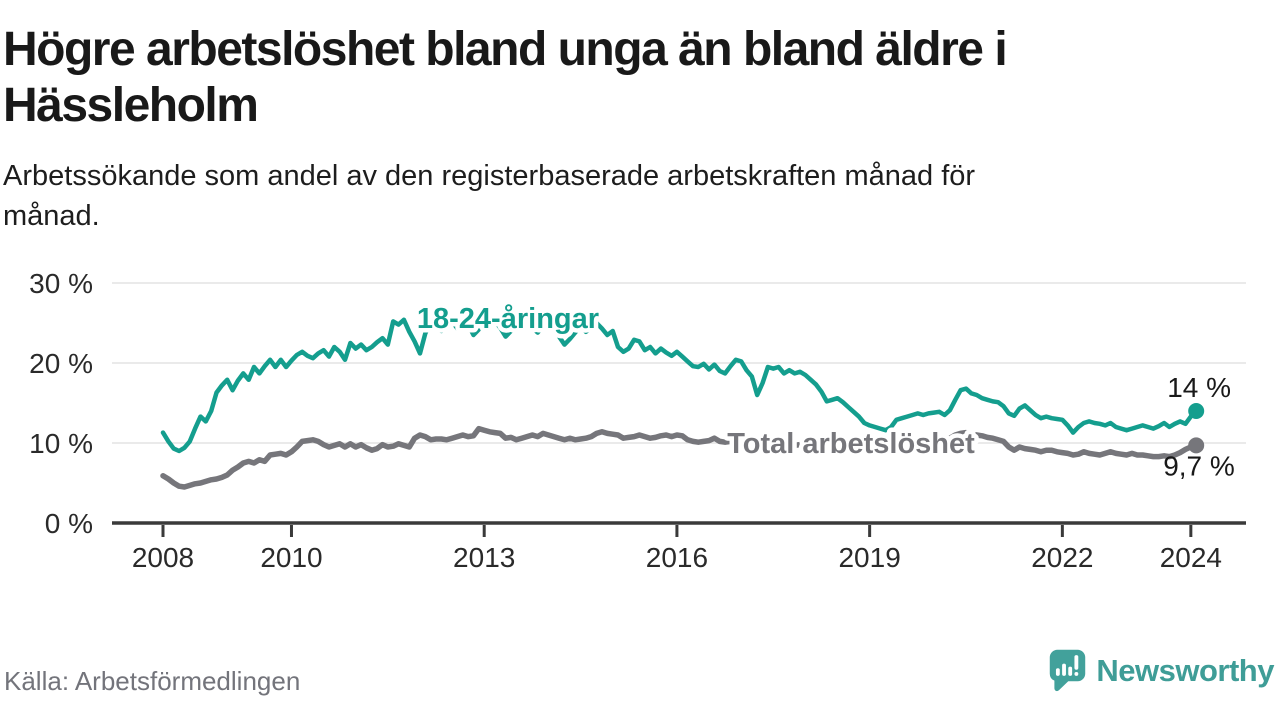  I want to click on newsworthy-wordmark: Newsworthy, so click(1185, 670).